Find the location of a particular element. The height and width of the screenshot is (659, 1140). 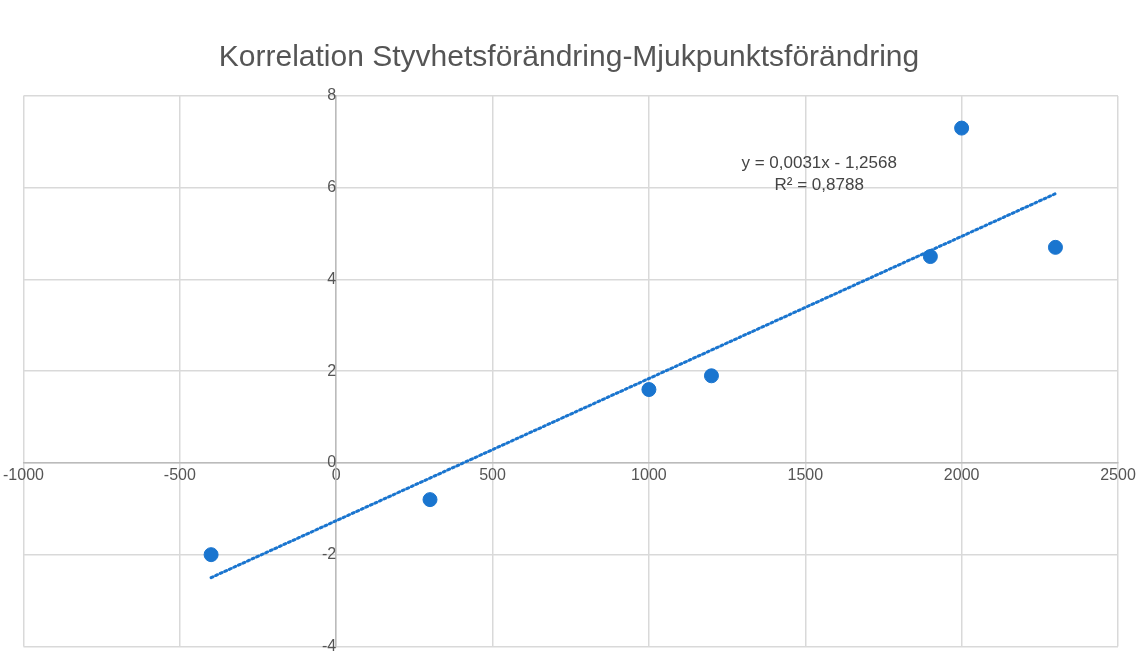

y-tick-label: 8 is located at coordinates (332, 95).